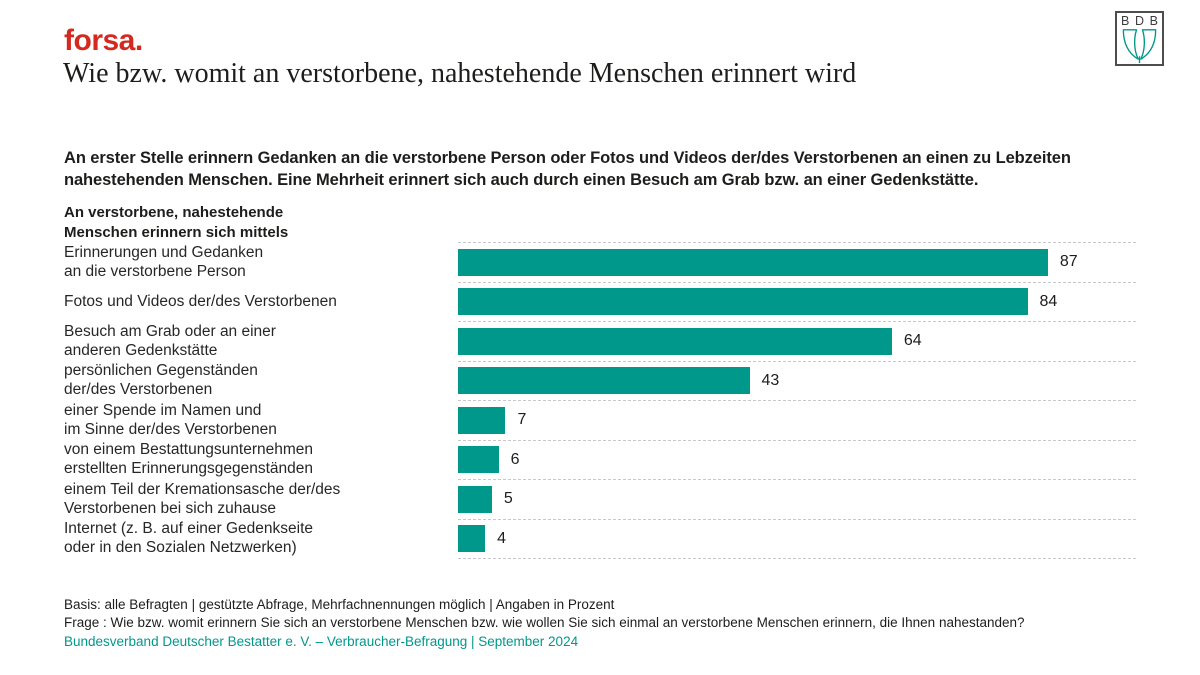 Image resolution: width=1200 pixels, height=675 pixels. Describe the element at coordinates (502, 538) in the screenshot. I see `bar-value: 4` at that location.